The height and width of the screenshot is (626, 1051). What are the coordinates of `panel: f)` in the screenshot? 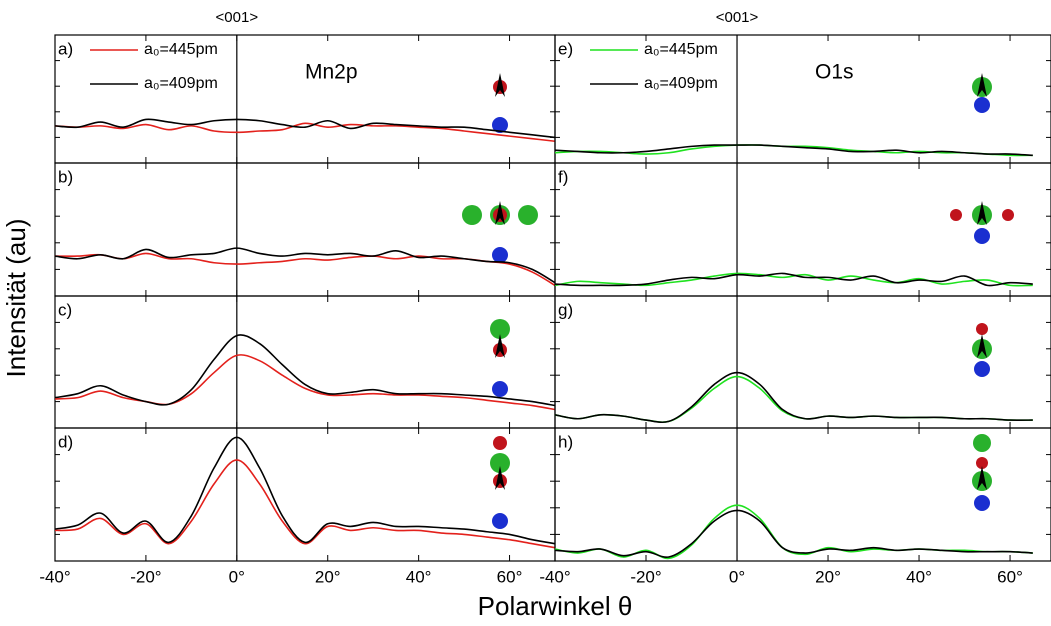 It's located at (802, 229).